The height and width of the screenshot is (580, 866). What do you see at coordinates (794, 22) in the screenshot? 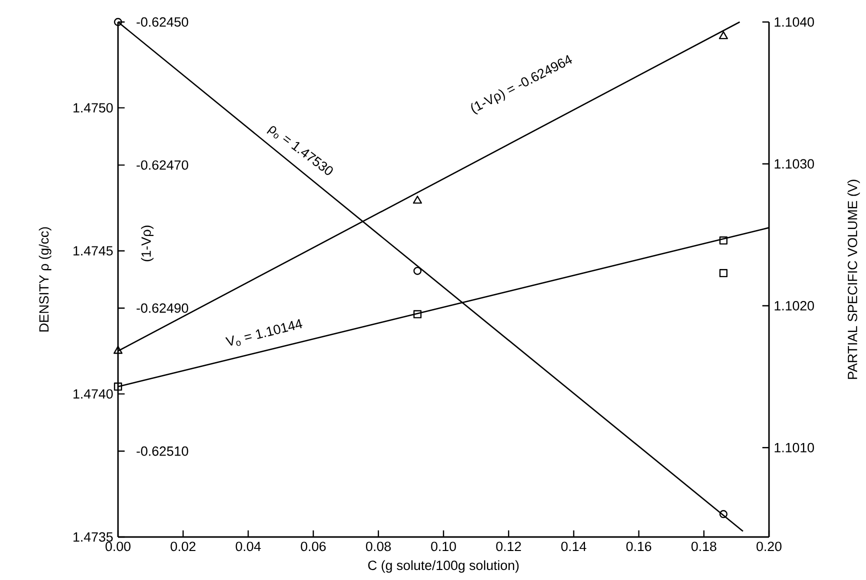
I see `y2-tick-label: 1.1040` at bounding box center [794, 22].